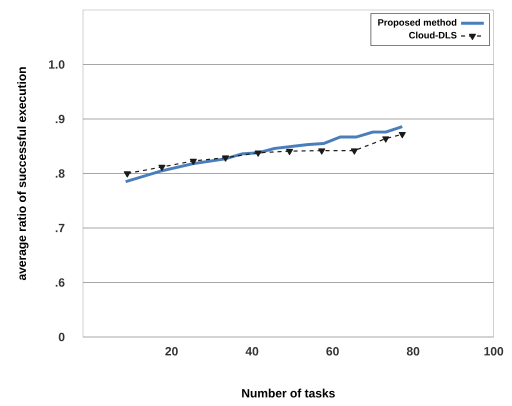  I want to click on line-series, so click(264, 154).